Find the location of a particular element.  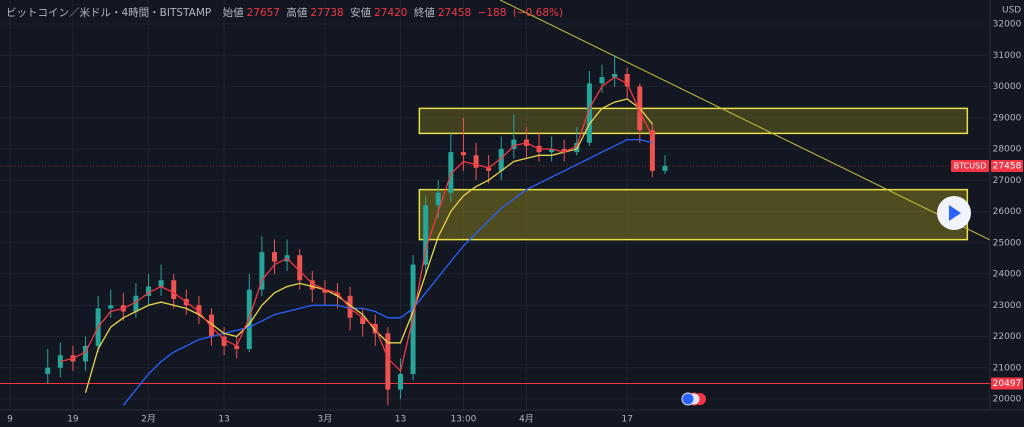

y-tick-label: 22000 is located at coordinates (1007, 337).